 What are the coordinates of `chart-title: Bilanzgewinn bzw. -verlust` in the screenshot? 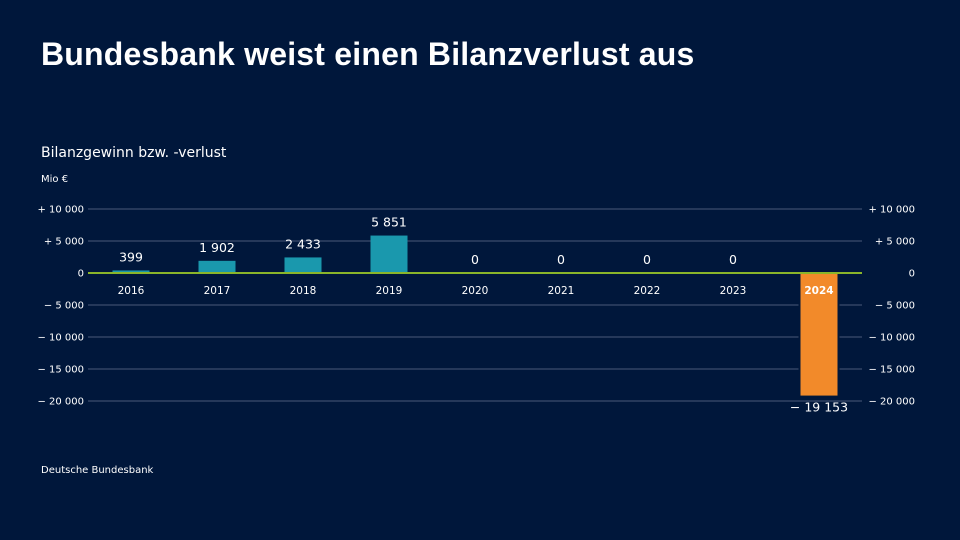 It's located at (134, 153).